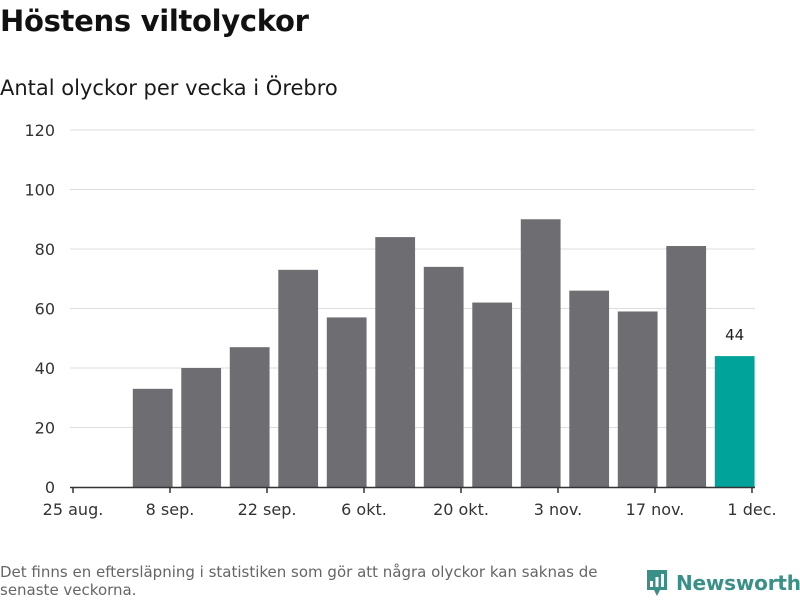  What do you see at coordinates (364, 509) in the screenshot?
I see `x-tick-label: 6 okt.` at bounding box center [364, 509].